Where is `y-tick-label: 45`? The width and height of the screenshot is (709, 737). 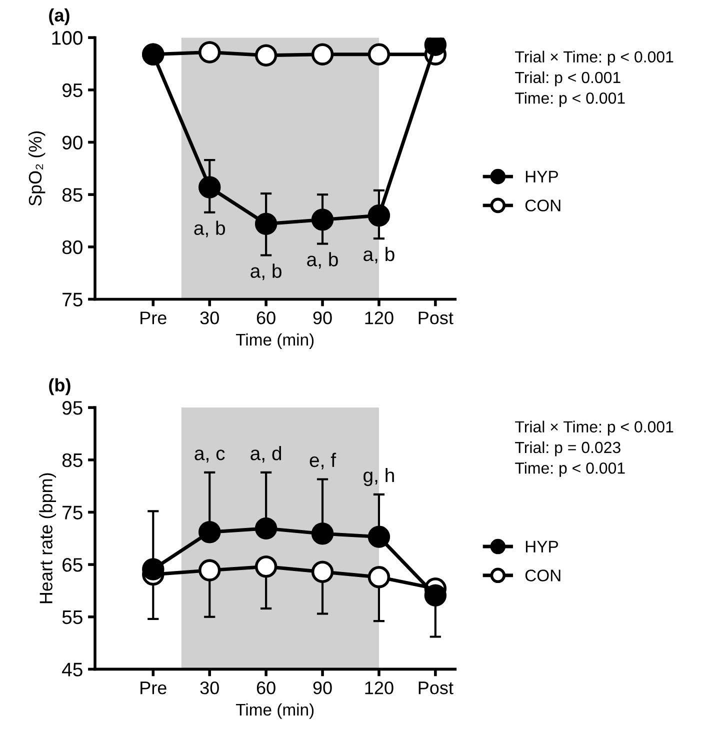 y-tick-label: 45 is located at coordinates (72, 669).